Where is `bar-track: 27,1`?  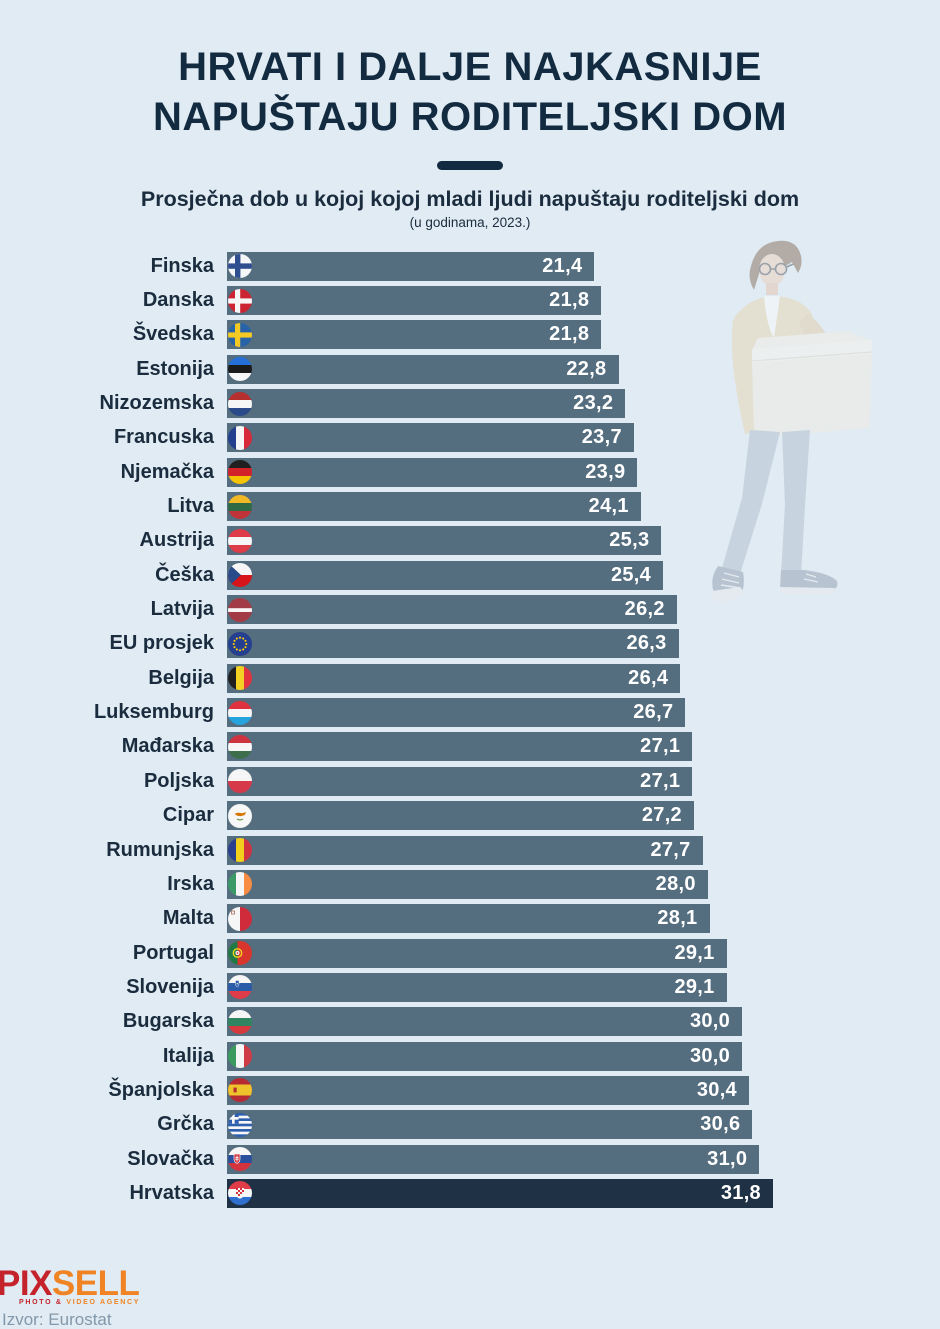
bar-track: 27,1 is located at coordinates (583, 747).